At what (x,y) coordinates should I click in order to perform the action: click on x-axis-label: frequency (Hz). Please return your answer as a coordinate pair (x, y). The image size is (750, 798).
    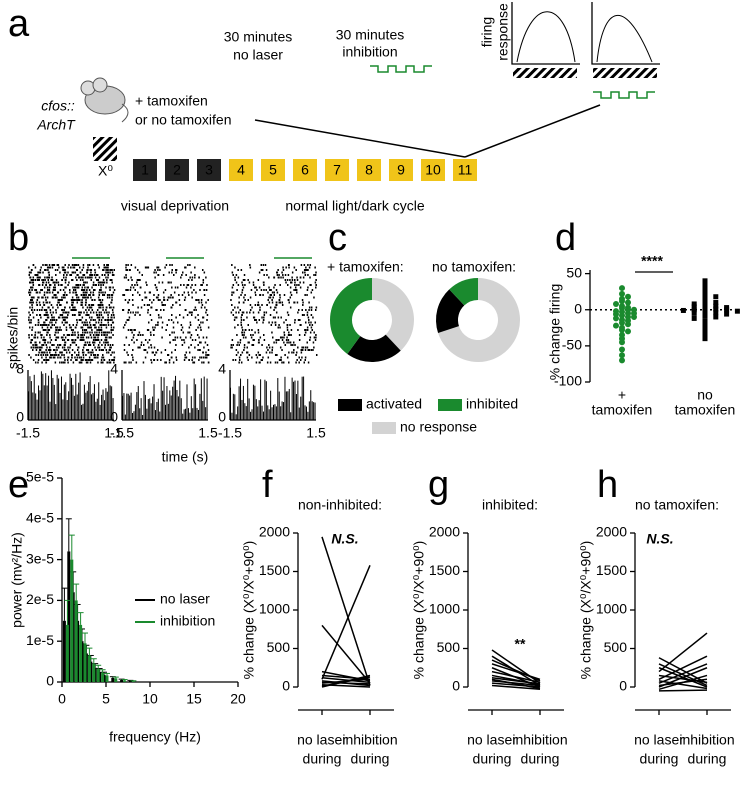
    Looking at the image, I should click on (155, 737).